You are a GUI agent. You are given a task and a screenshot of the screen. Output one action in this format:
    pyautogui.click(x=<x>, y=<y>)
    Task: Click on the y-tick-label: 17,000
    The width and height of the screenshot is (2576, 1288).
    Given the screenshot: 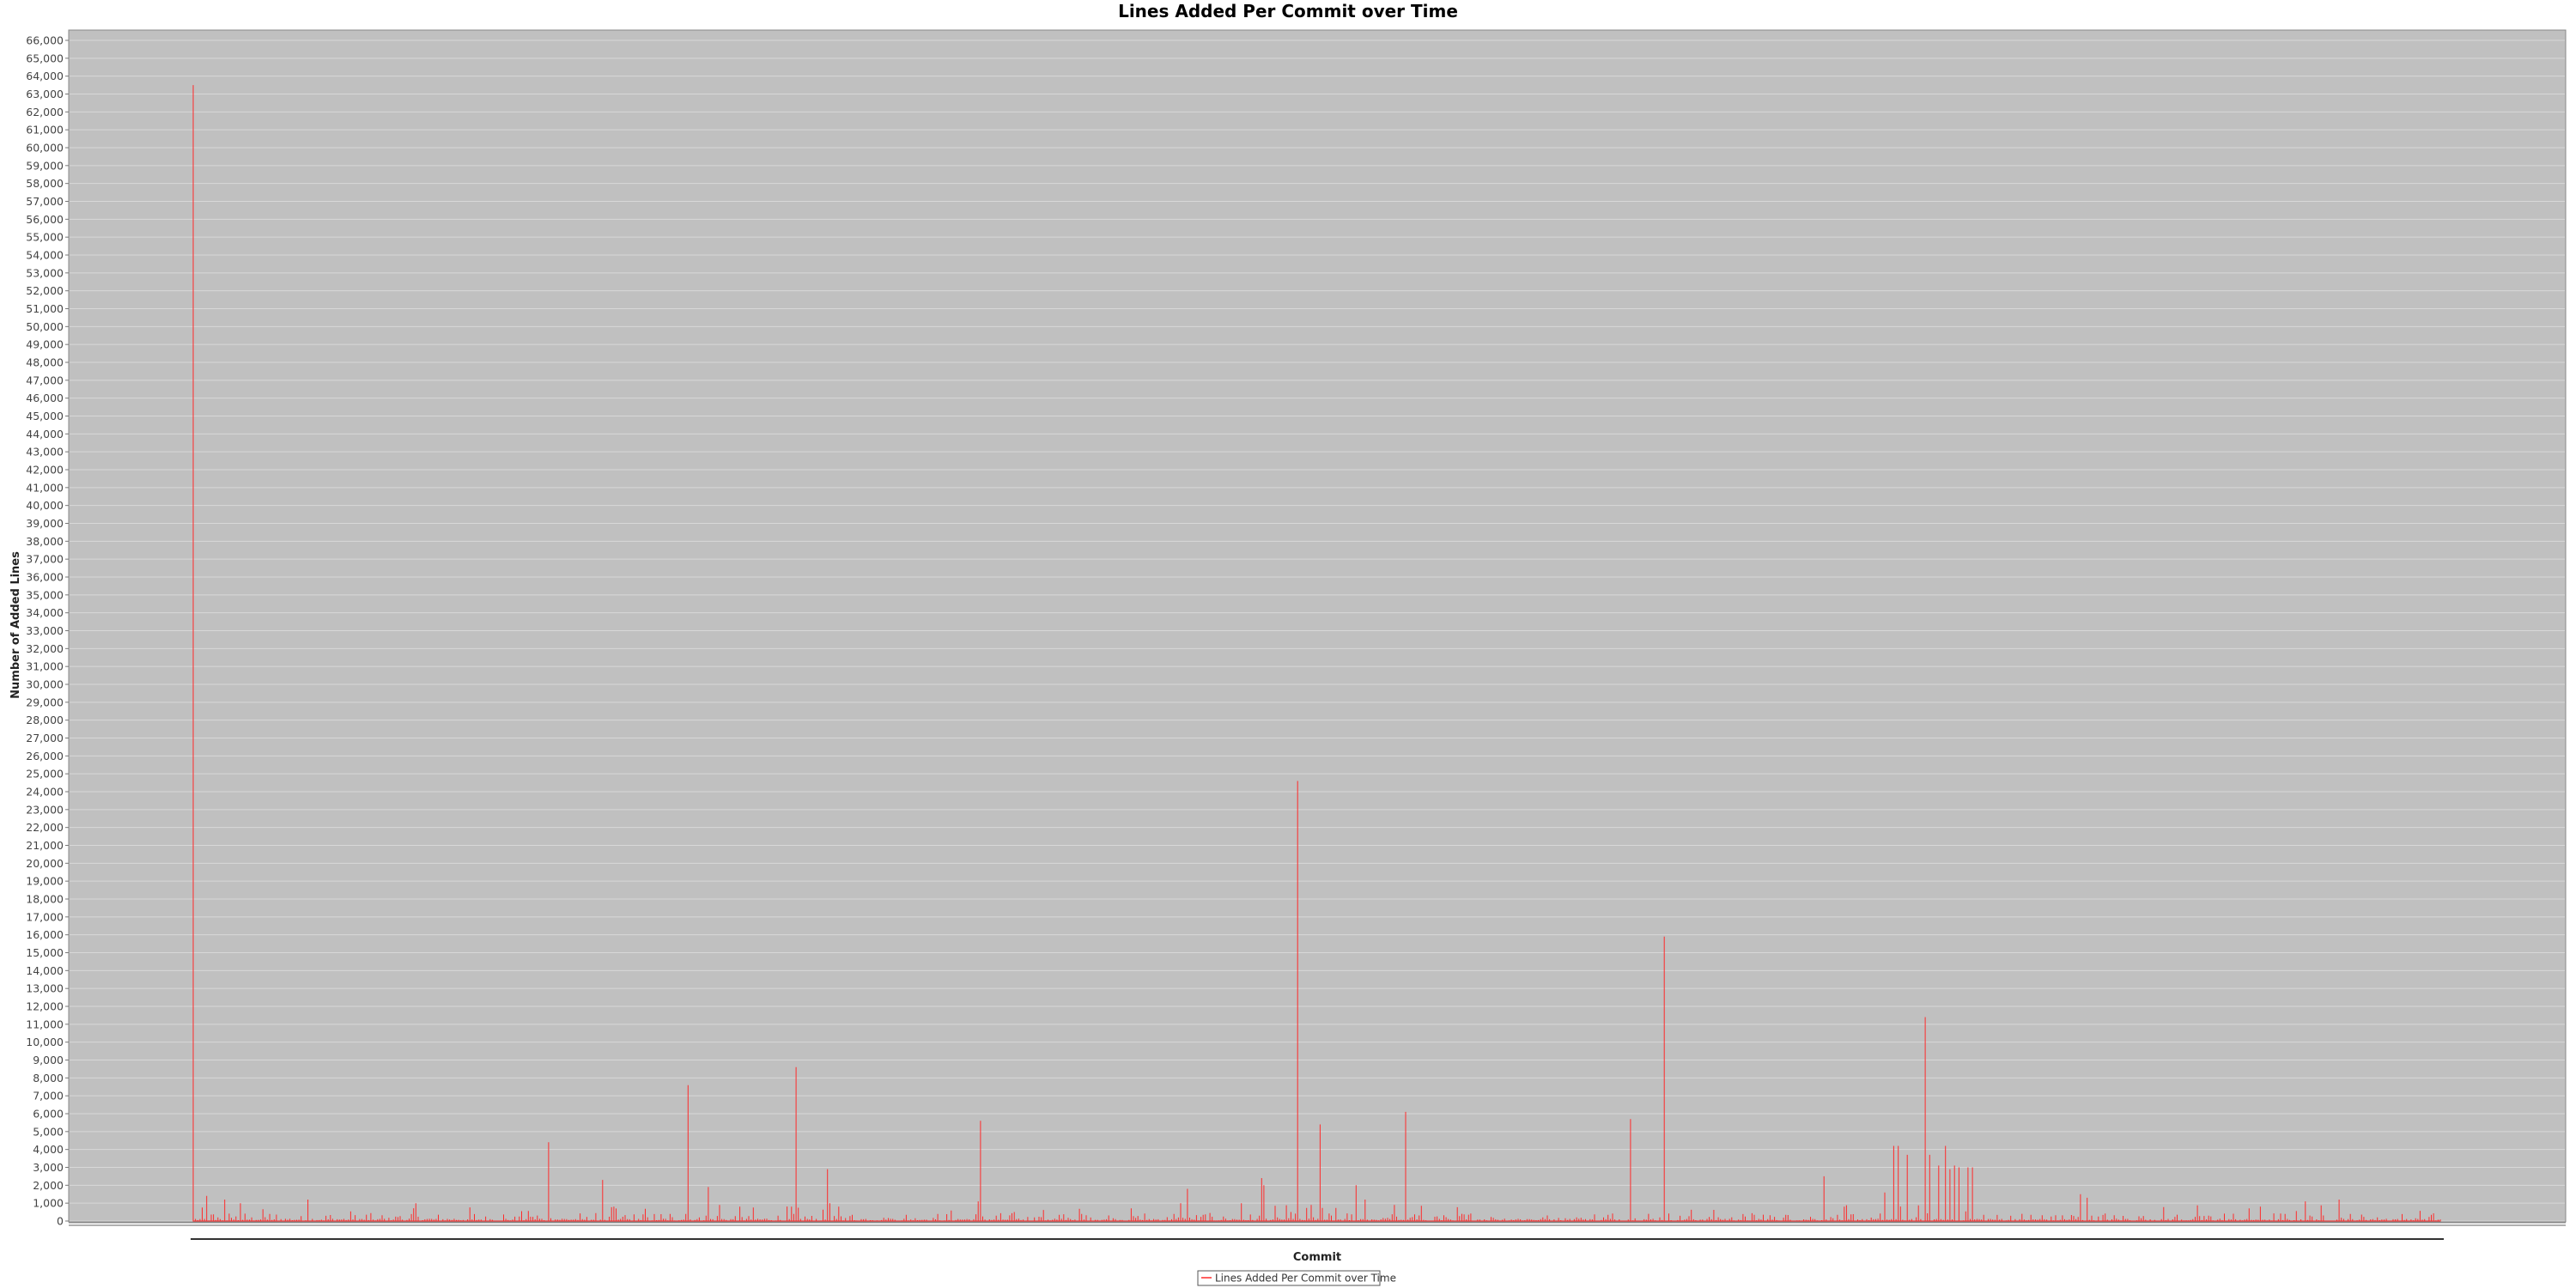 What is the action you would take?
    pyautogui.click(x=45, y=917)
    